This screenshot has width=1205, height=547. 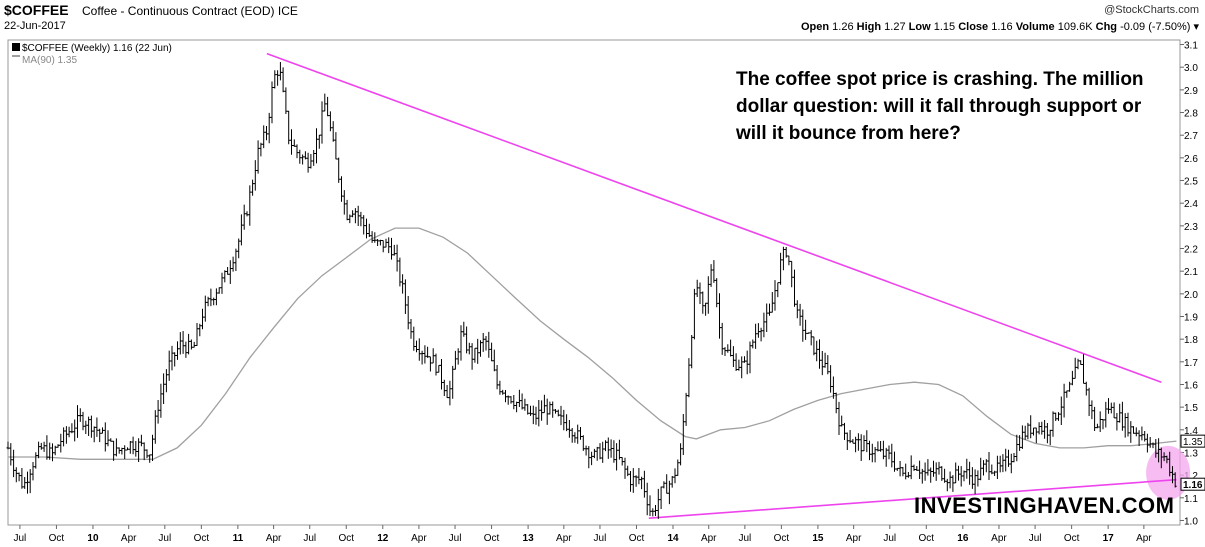 What do you see at coordinates (1191, 182) in the screenshot?
I see `y-tick-label: 2.5` at bounding box center [1191, 182].